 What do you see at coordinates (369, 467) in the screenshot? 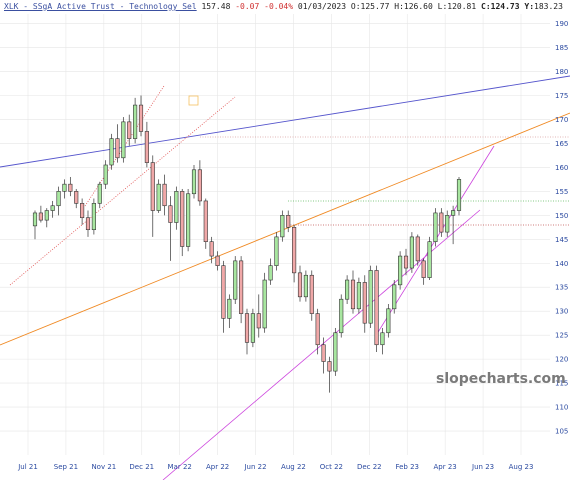
I see `x-tick-label: Dec 22` at bounding box center [369, 467].